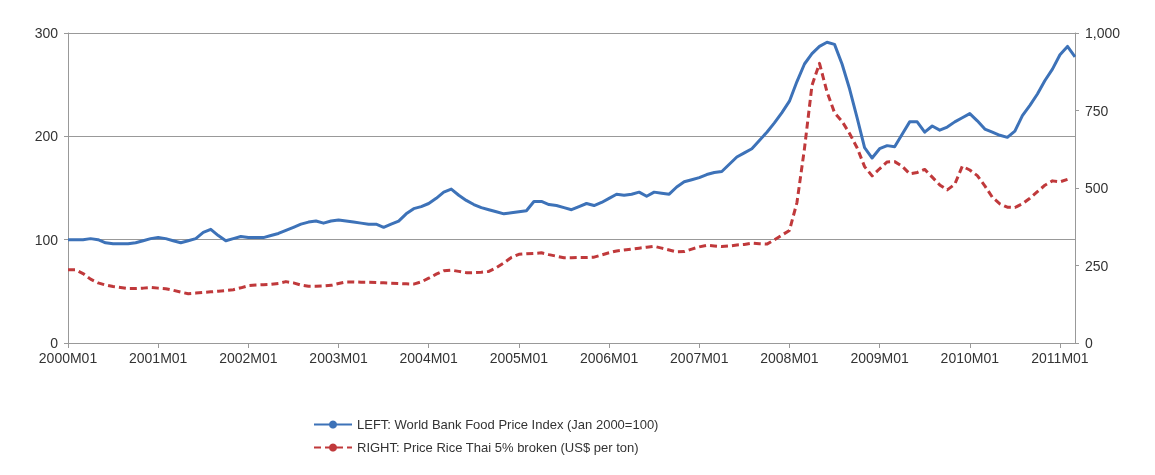 The height and width of the screenshot is (475, 1155). I want to click on x-tick-label: 2009M01, so click(880, 358).